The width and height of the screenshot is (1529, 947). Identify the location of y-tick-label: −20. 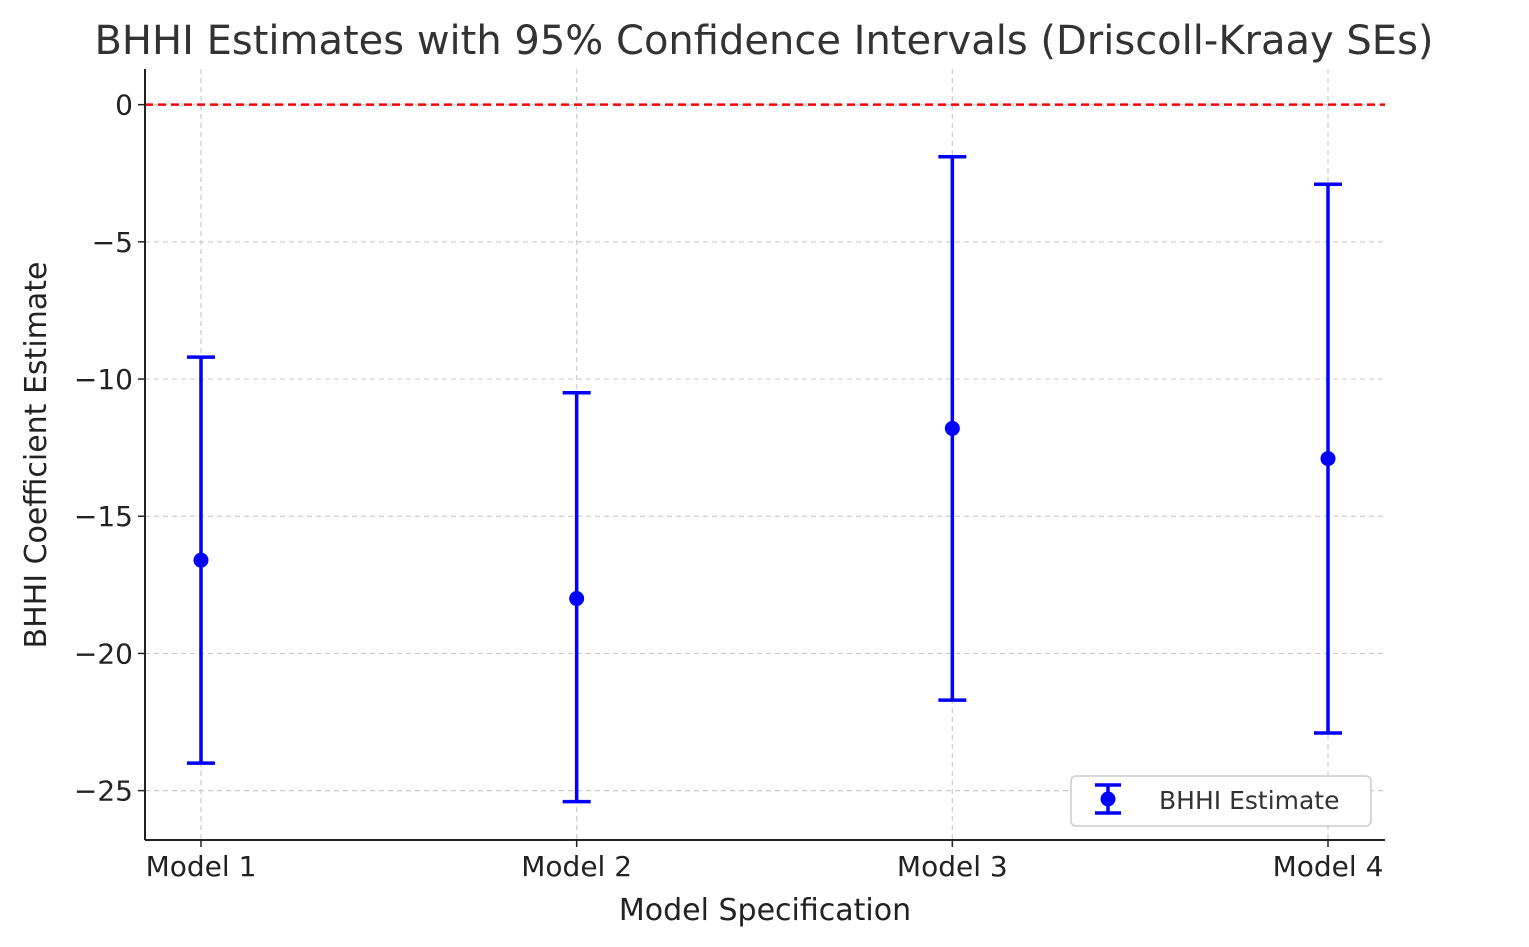
(103, 653).